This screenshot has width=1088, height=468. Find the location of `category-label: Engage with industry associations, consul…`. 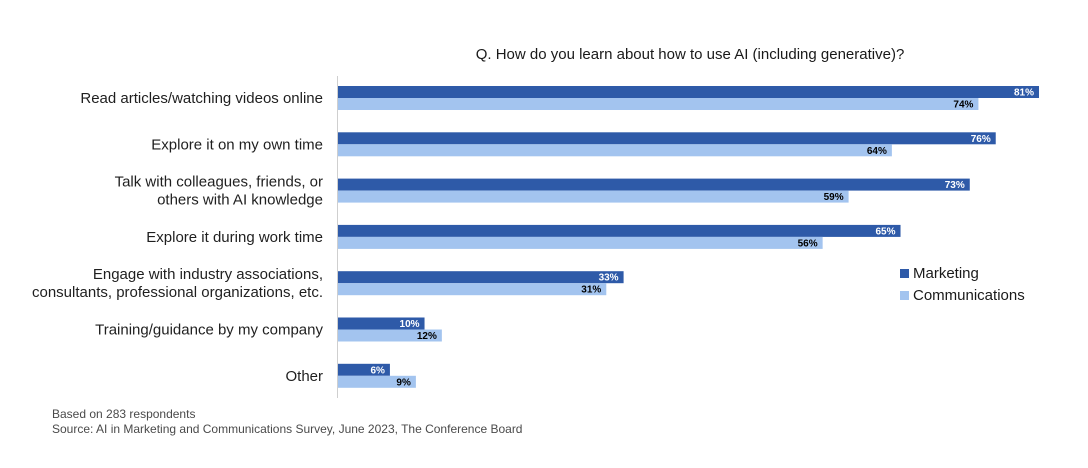

category-label: Engage with industry associations, consul… is located at coordinates (177, 283).